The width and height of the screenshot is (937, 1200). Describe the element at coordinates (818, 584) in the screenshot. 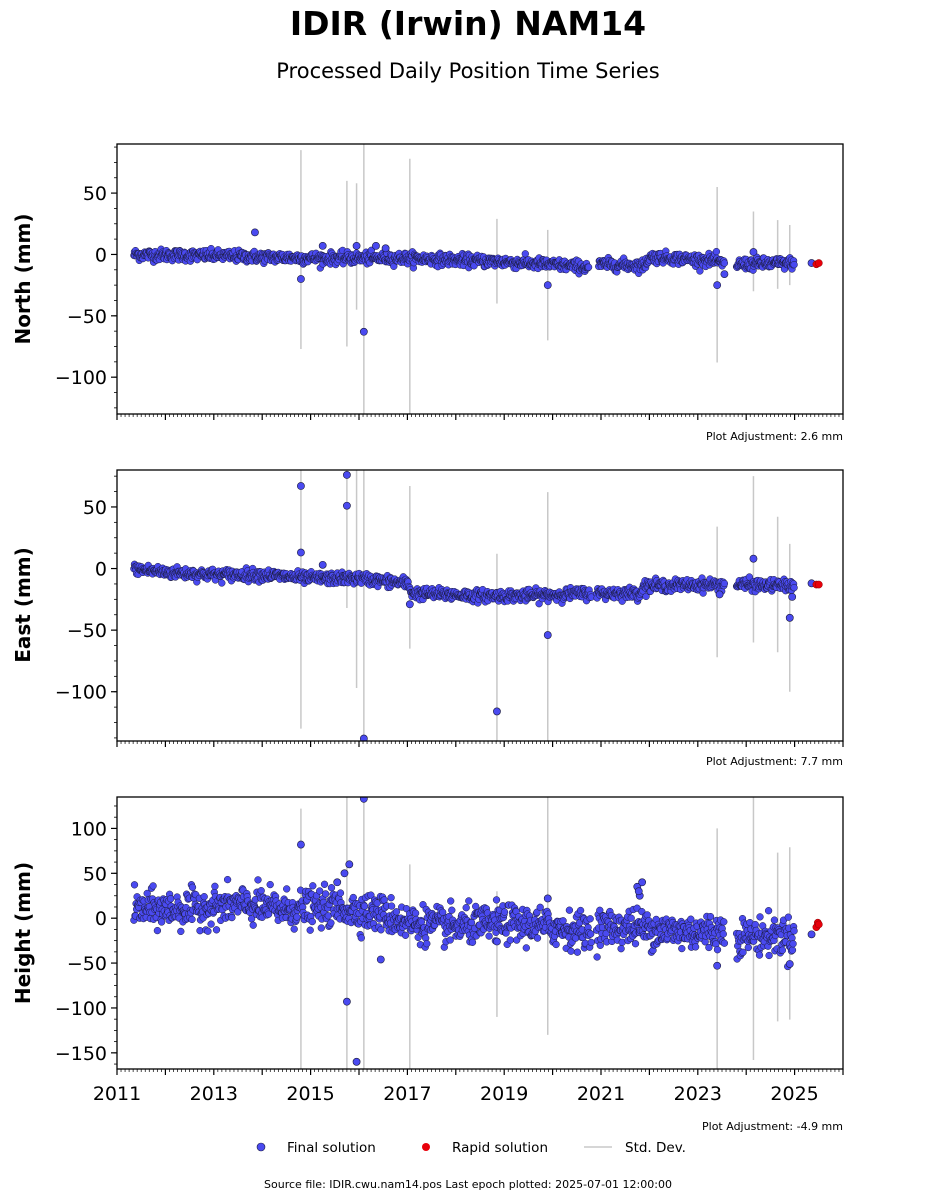

I see `east-rapid-point` at that location.